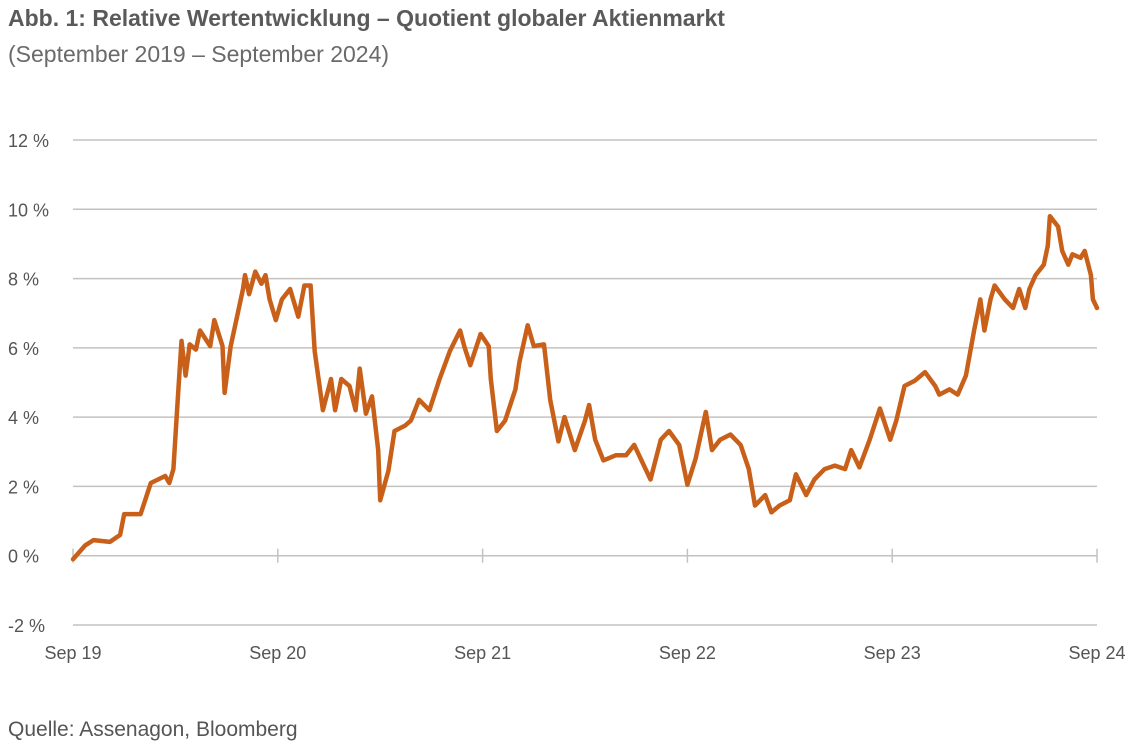  I want to click on y-tick-label: 8 %, so click(23, 280).